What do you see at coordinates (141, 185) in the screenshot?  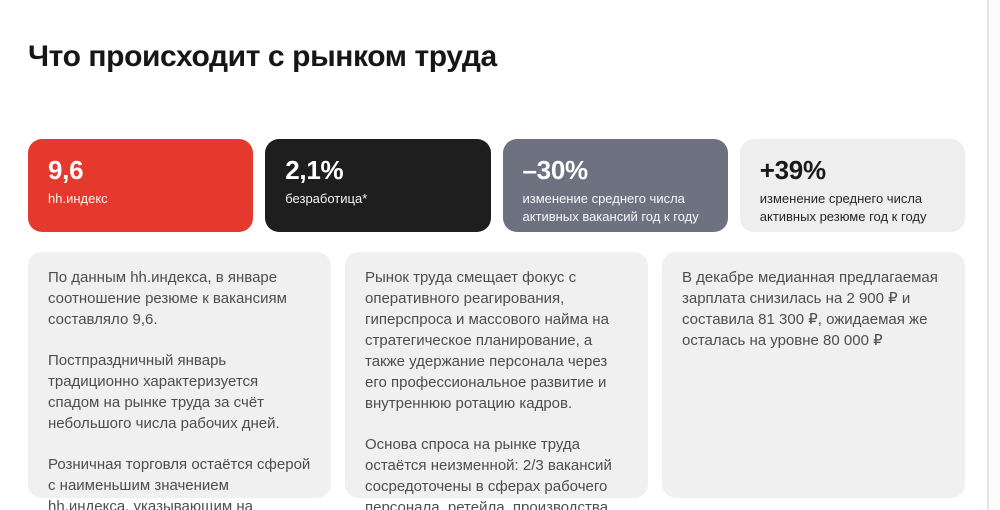 I see `stat-card-hh-index: 9,6 hh.индекс` at bounding box center [141, 185].